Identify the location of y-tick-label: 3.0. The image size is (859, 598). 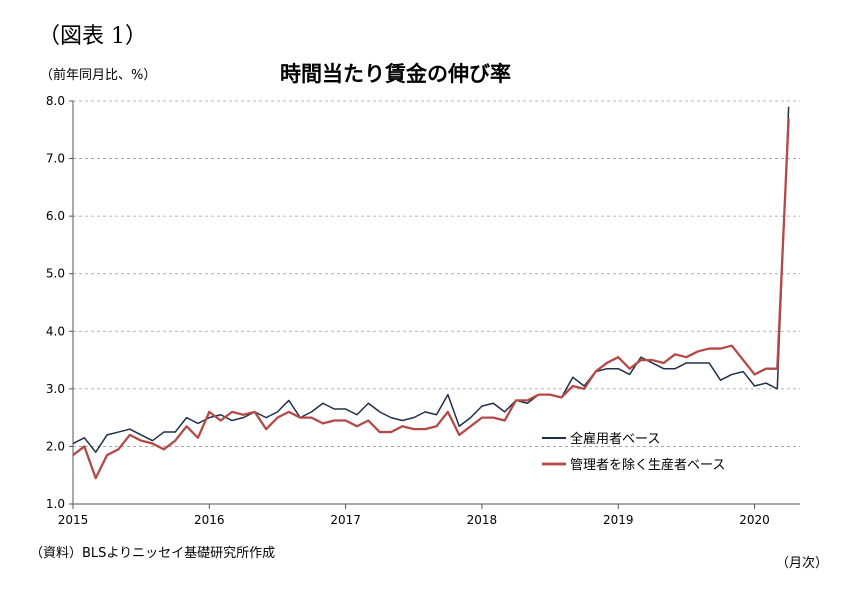
(55, 389).